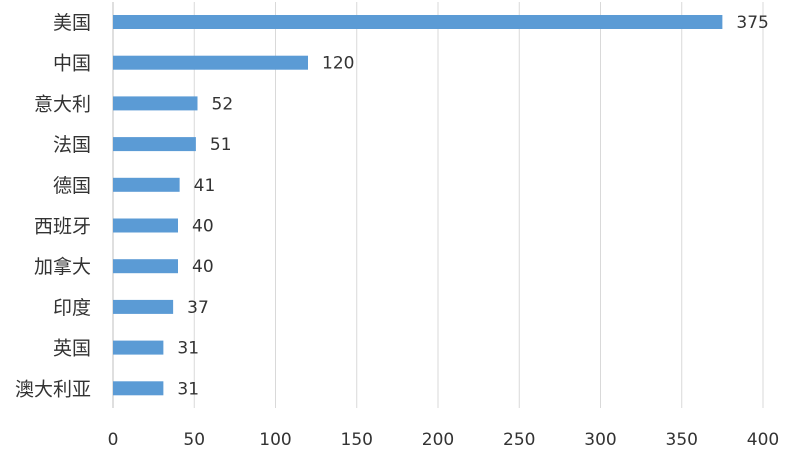 The width and height of the screenshot is (800, 465). What do you see at coordinates (194, 440) in the screenshot?
I see `x-tick-label: 50` at bounding box center [194, 440].